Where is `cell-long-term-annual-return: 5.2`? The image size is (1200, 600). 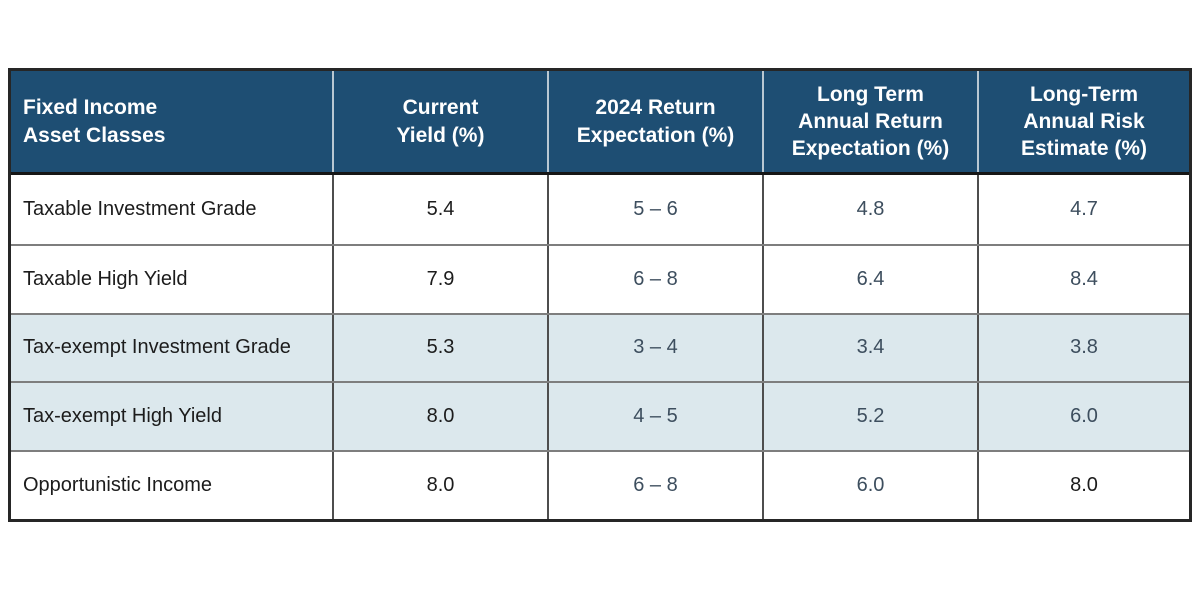 cell-long-term-annual-return: 5.2 is located at coordinates (869, 417).